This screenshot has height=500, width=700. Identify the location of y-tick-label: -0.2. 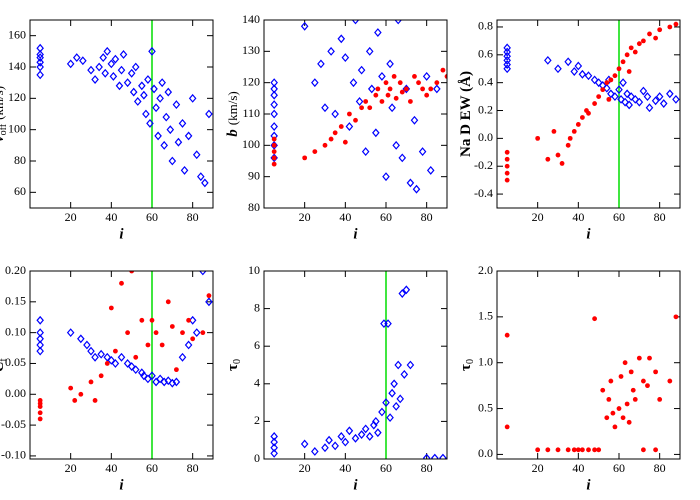
(483, 165).